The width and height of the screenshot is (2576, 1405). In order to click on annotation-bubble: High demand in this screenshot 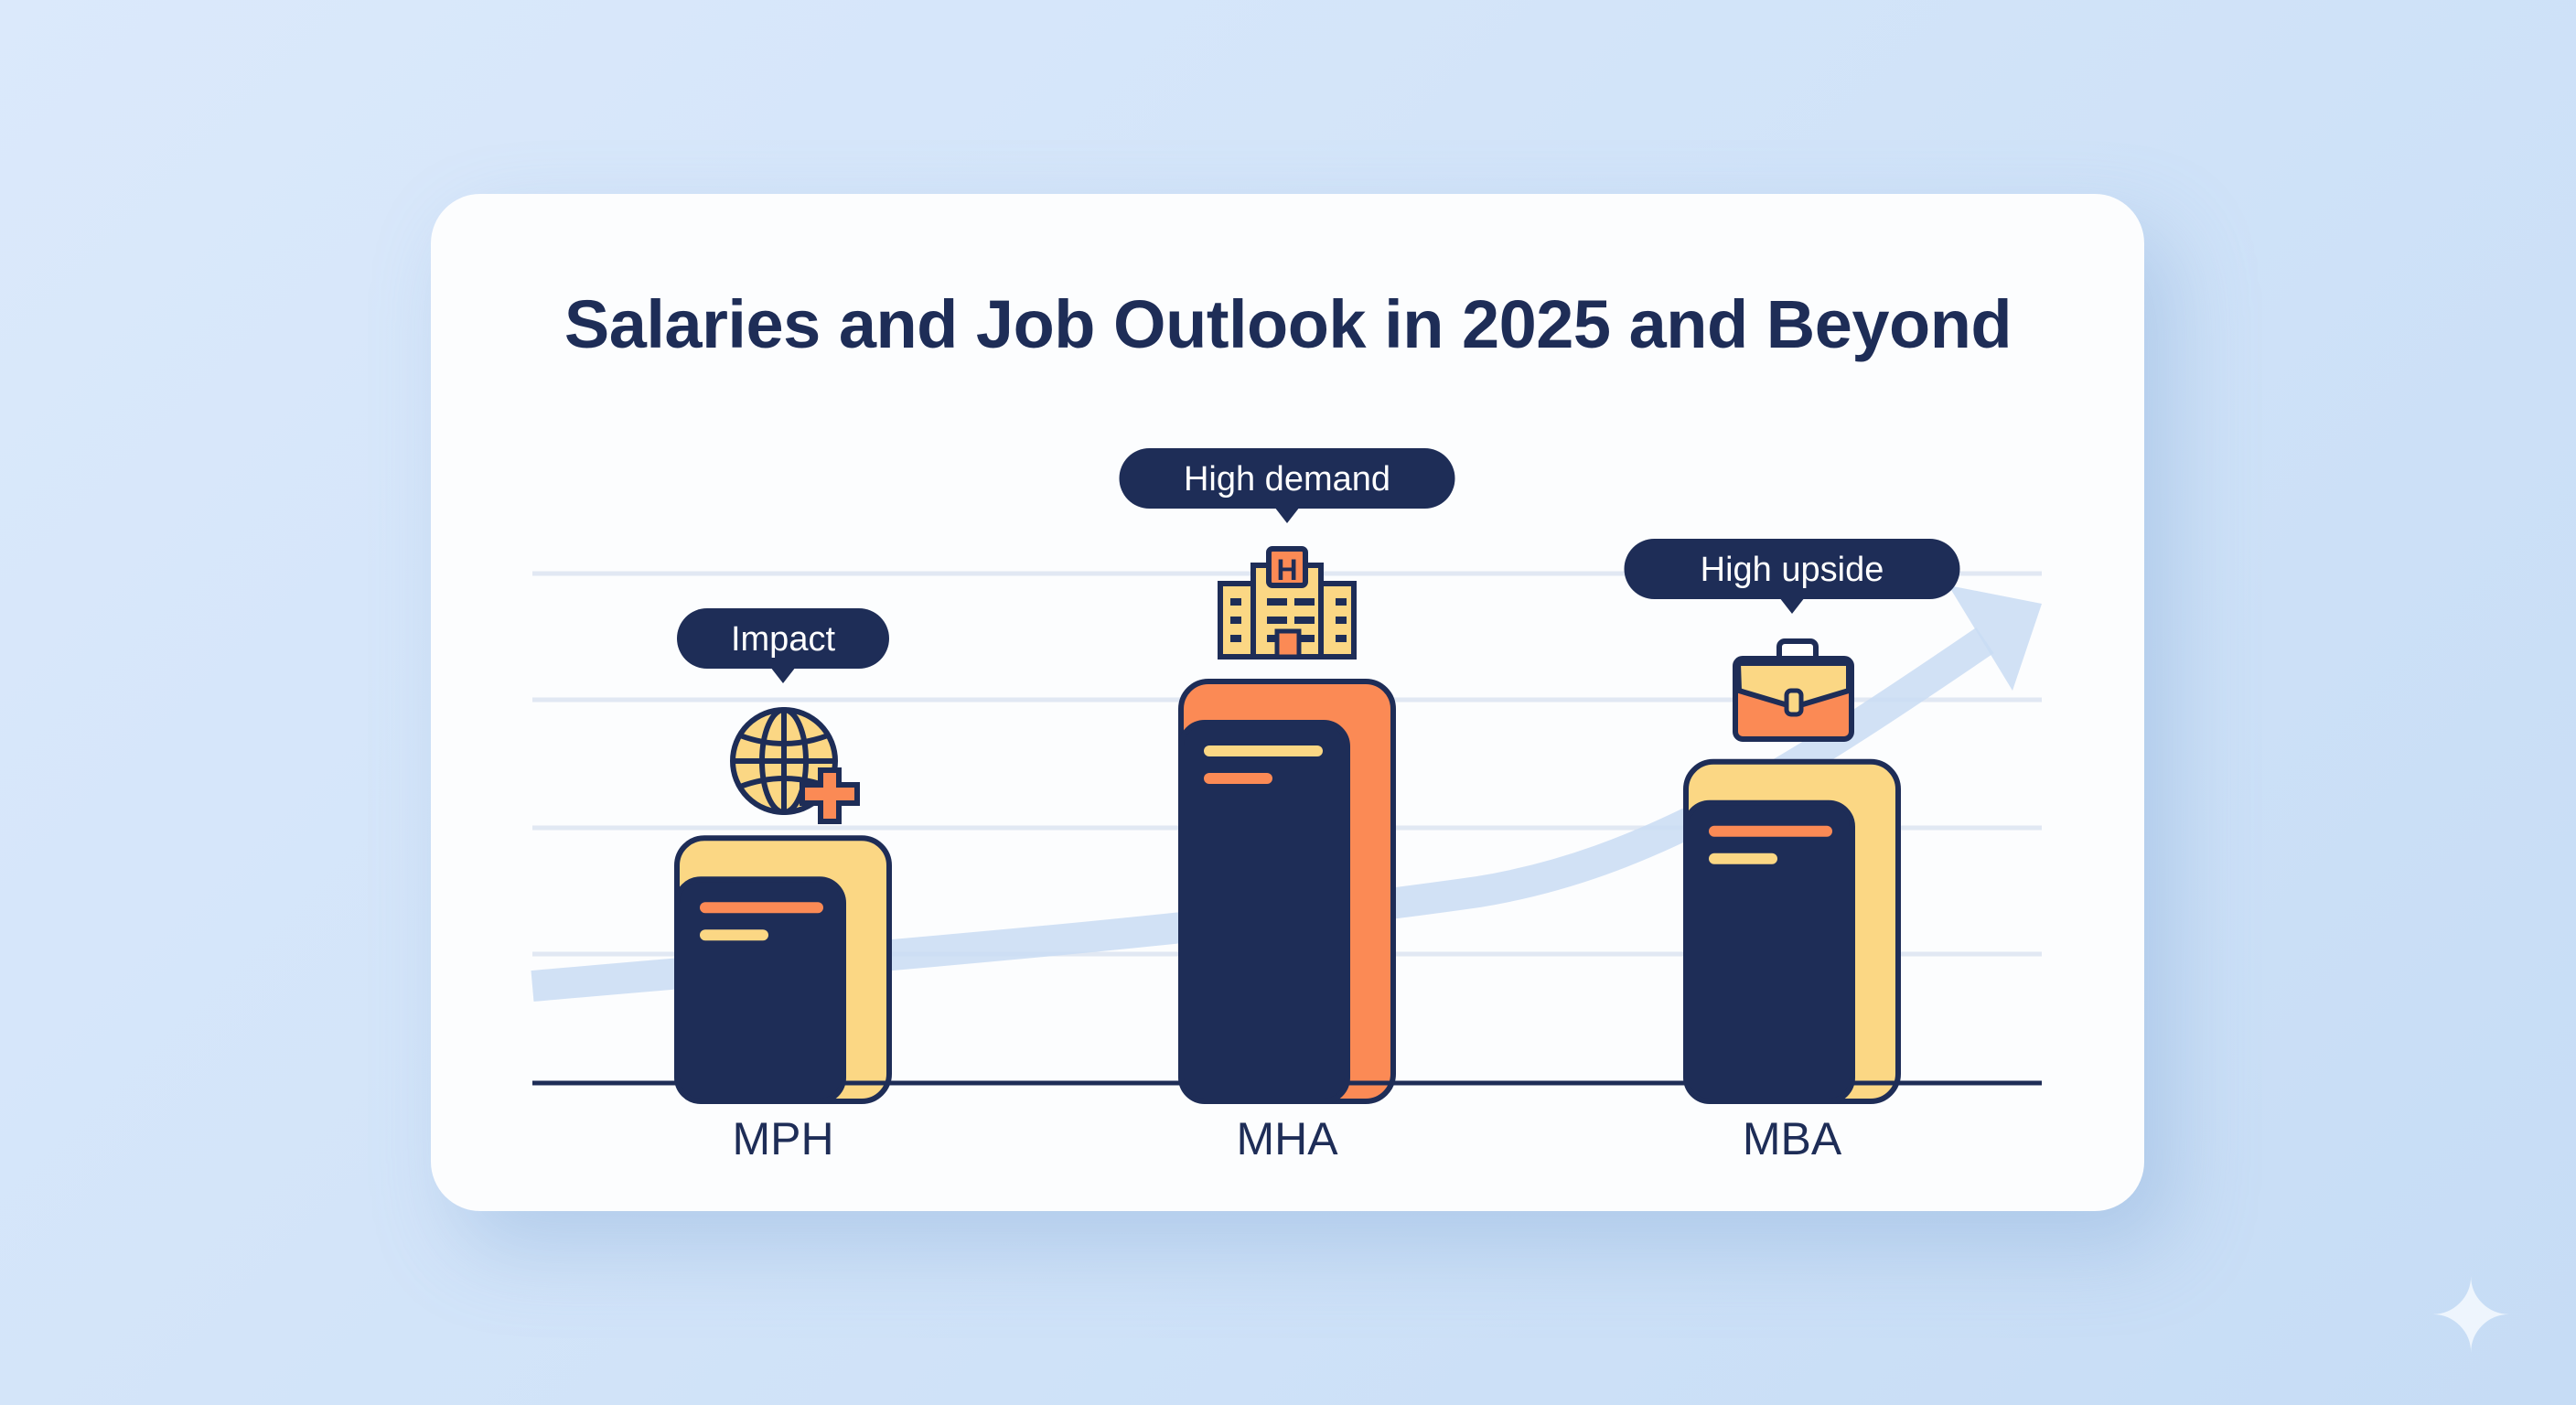, I will do `click(1287, 485)`.